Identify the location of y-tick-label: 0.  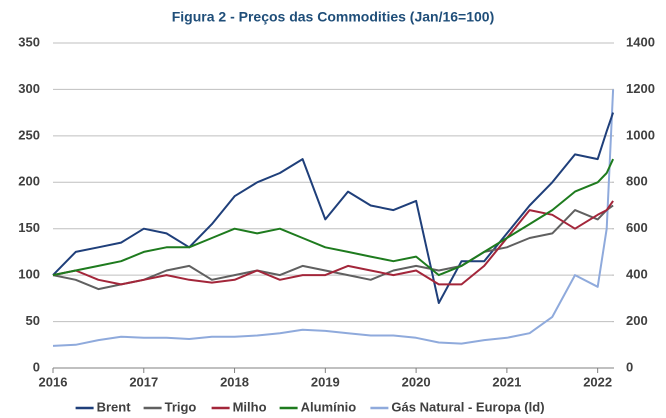
(36, 366).